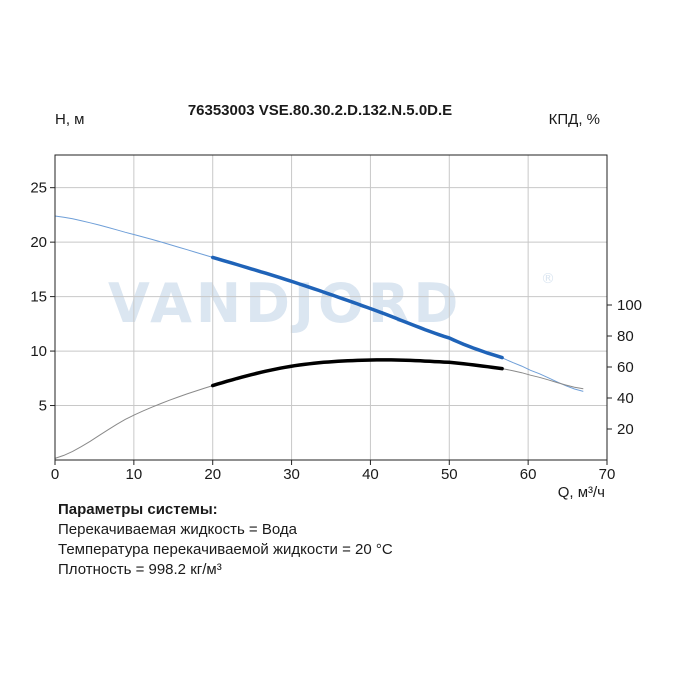  Describe the element at coordinates (212, 474) in the screenshot. I see `x-tick-label: 20` at that location.